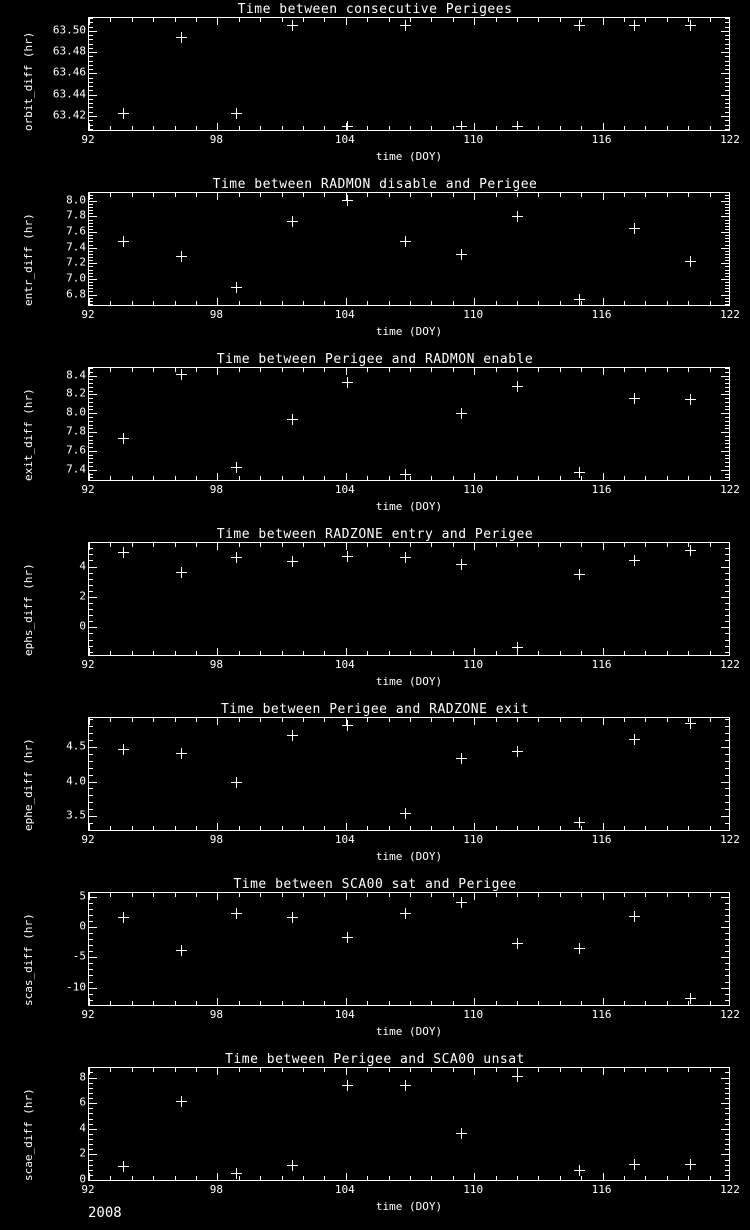  What do you see at coordinates (602, 1015) in the screenshot?
I see `x-tick-label: 116` at bounding box center [602, 1015].